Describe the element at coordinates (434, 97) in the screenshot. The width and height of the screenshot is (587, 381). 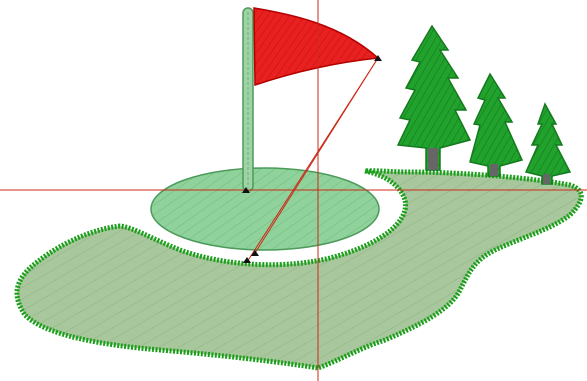
I see `tree-large` at that location.